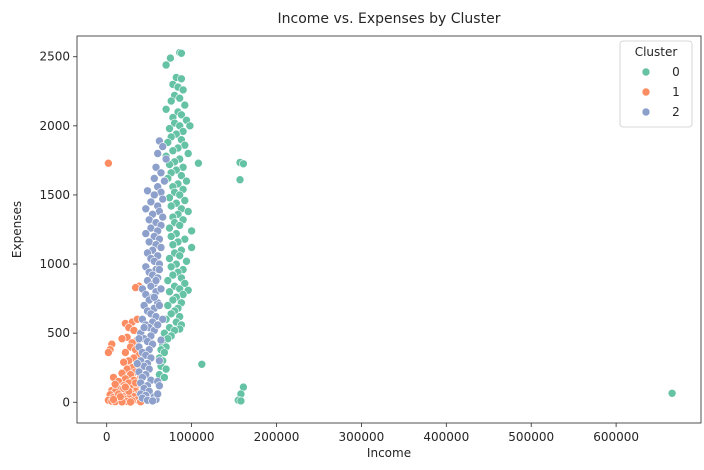 This screenshot has width=704, height=470. I want to click on x-tick-label: 100000, so click(192, 437).